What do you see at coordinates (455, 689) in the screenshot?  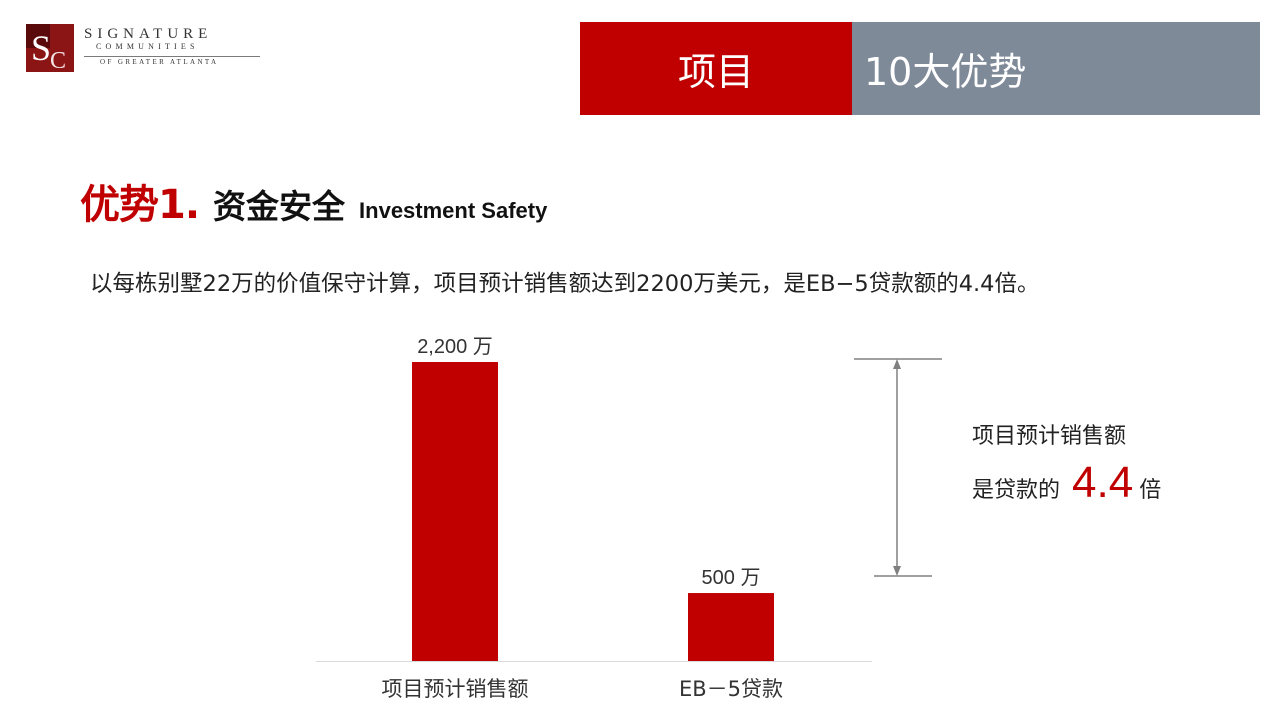 I see `category-label-1: 项目预计销售额` at bounding box center [455, 689].